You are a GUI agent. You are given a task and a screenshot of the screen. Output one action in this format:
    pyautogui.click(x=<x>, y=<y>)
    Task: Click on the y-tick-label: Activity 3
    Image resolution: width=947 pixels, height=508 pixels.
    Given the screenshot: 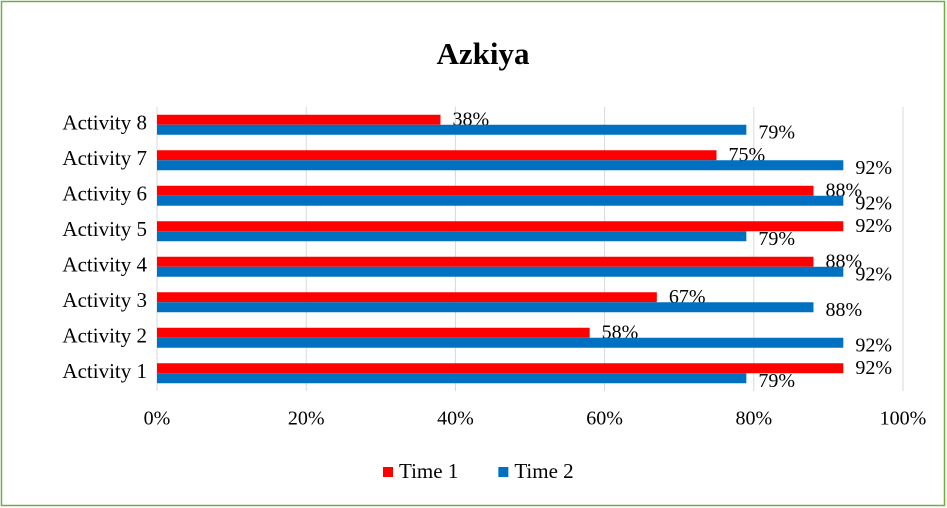 What is the action you would take?
    pyautogui.click(x=104, y=300)
    